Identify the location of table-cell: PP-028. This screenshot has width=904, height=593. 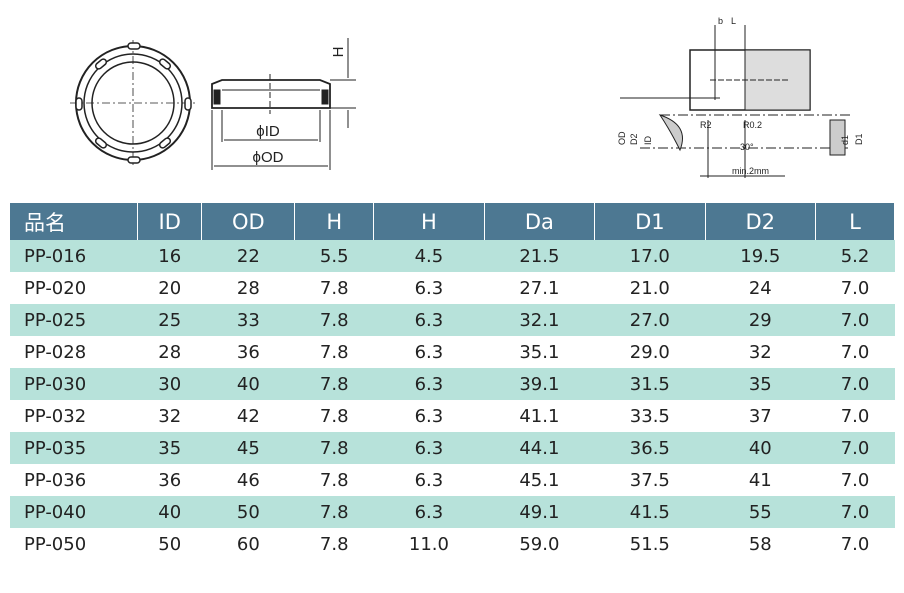
(55, 352).